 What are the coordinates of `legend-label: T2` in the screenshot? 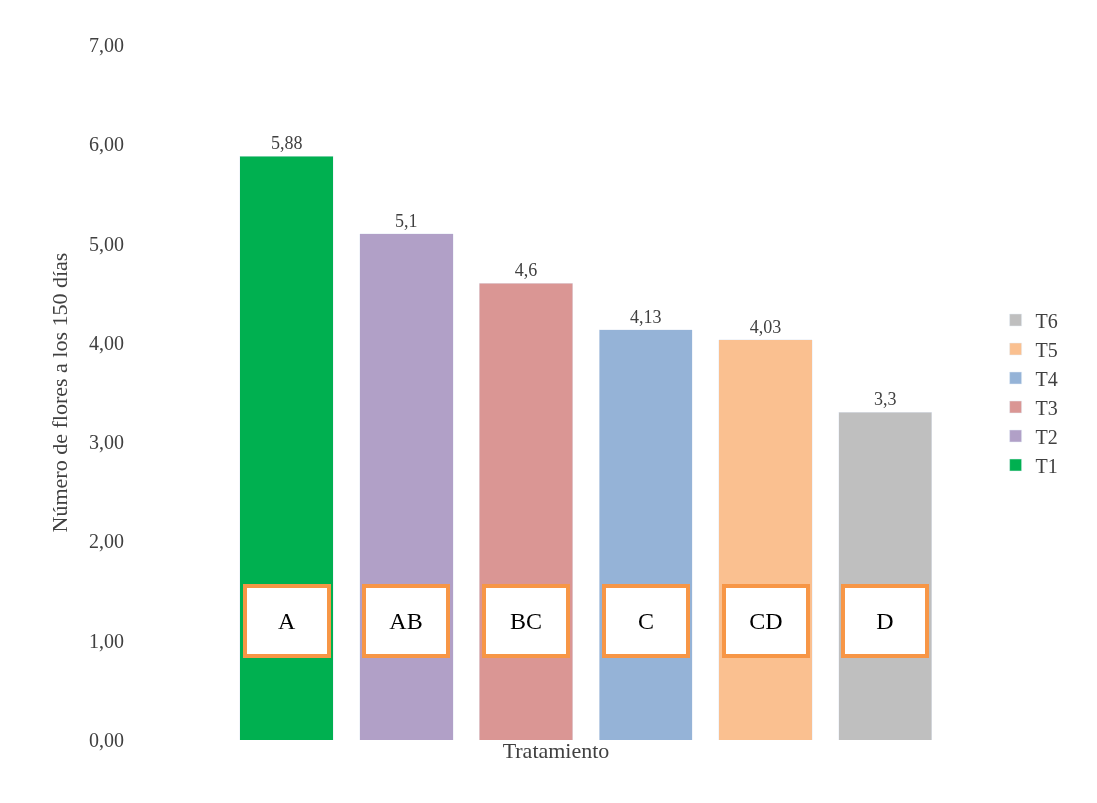 It's located at (1046, 436).